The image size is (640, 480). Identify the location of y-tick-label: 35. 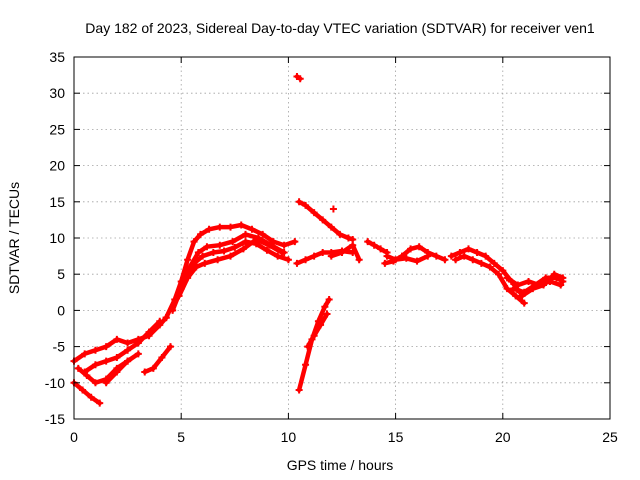
(57, 57).